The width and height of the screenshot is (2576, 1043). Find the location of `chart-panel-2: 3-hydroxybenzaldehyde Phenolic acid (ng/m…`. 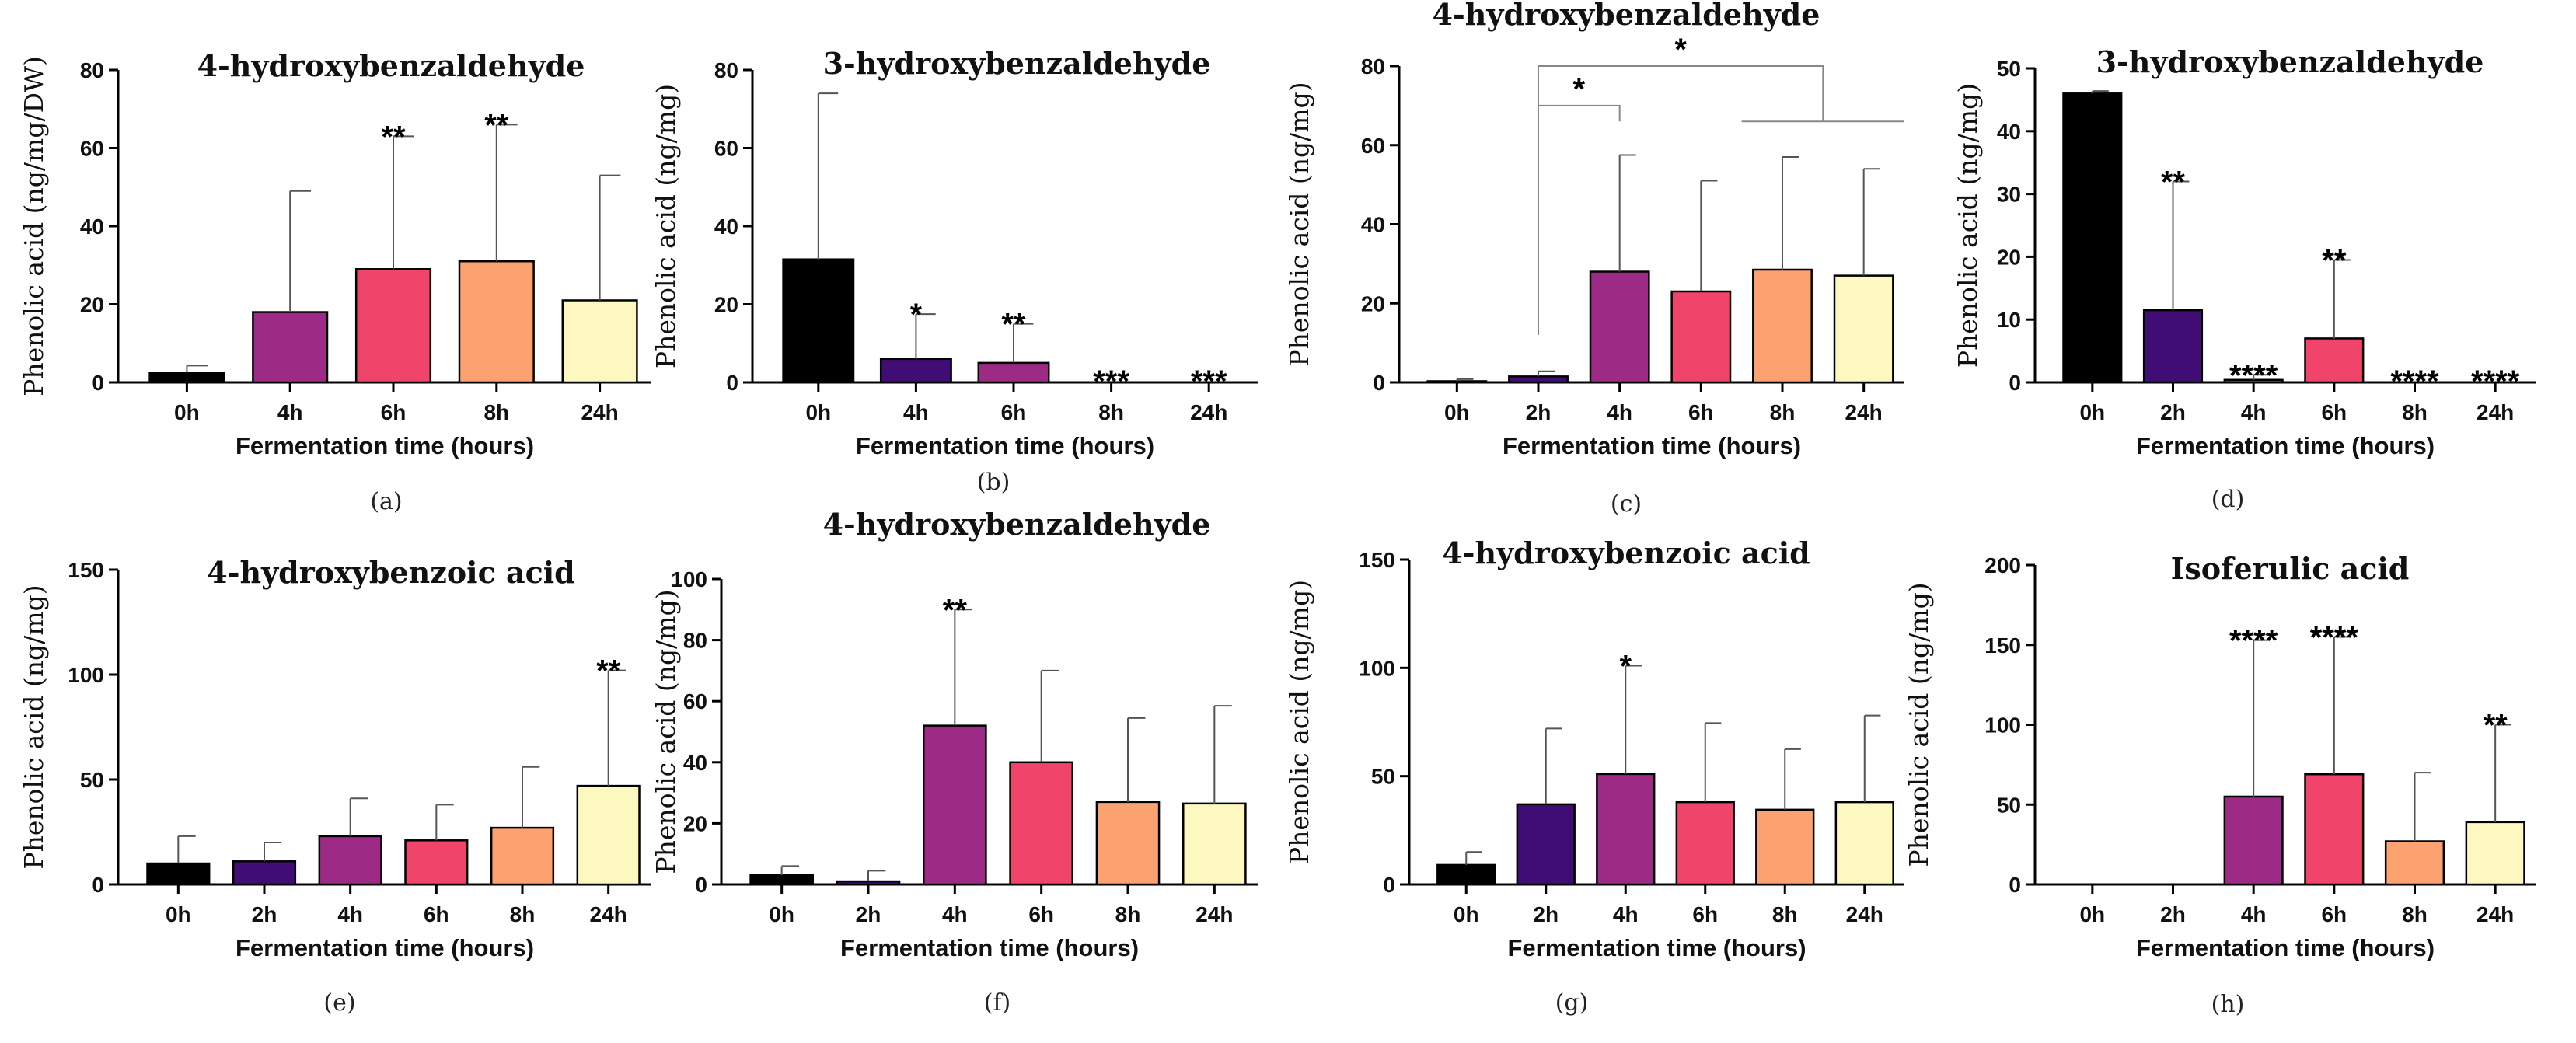

chart-panel-2: 3-hydroxybenzaldehyde Phenolic acid (ng/m… is located at coordinates (954, 271).